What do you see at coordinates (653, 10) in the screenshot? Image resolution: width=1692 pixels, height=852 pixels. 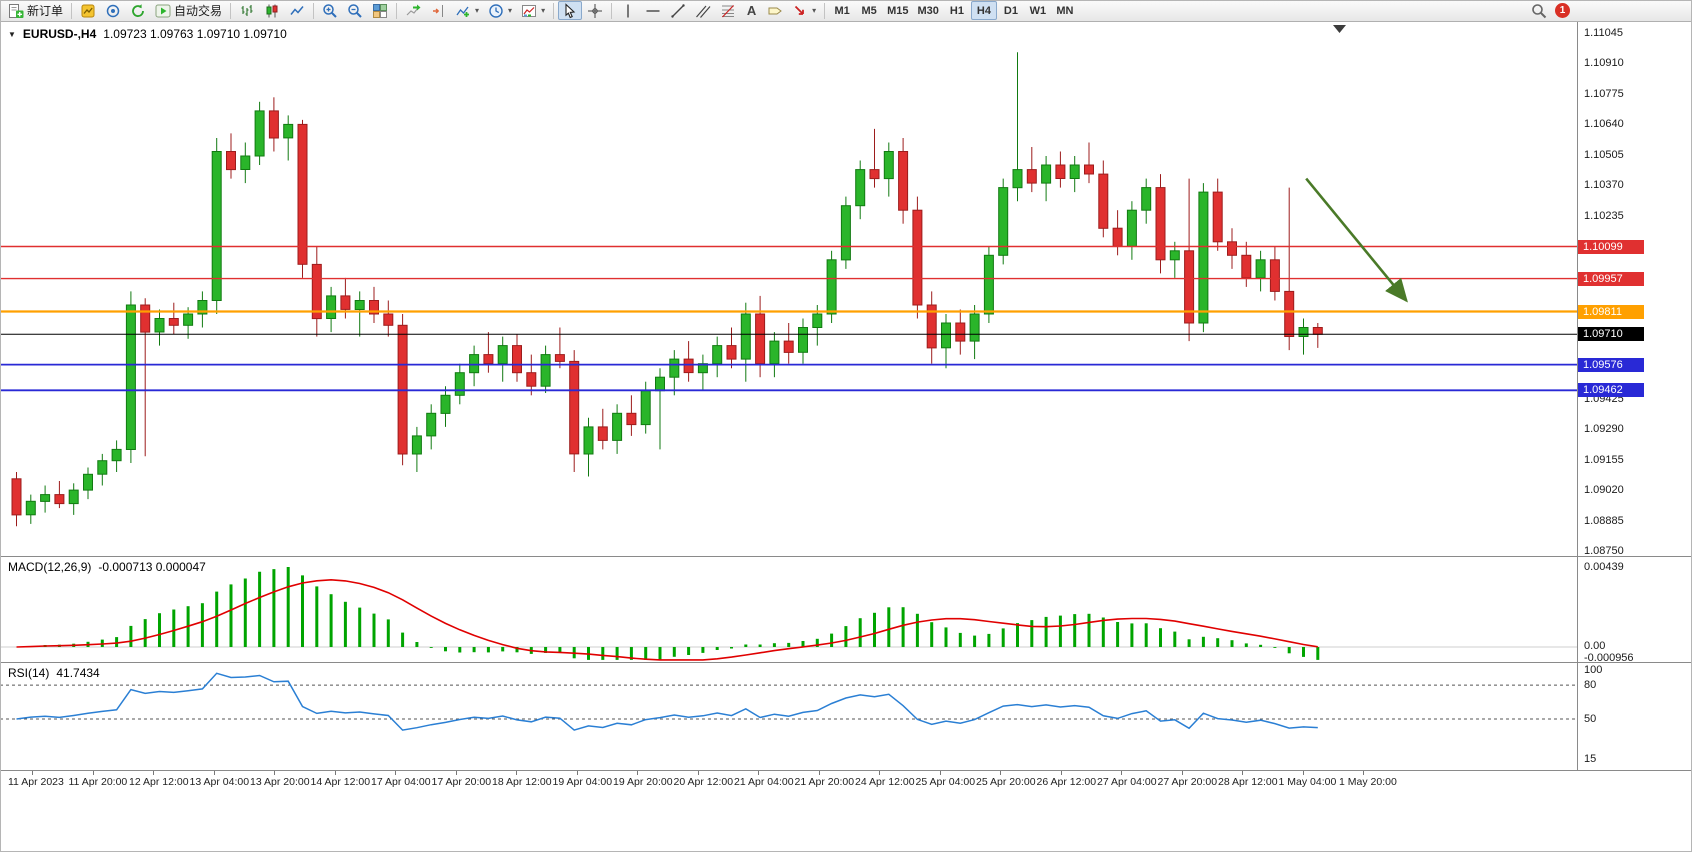 I see `horizontal-line-tool-button` at bounding box center [653, 10].